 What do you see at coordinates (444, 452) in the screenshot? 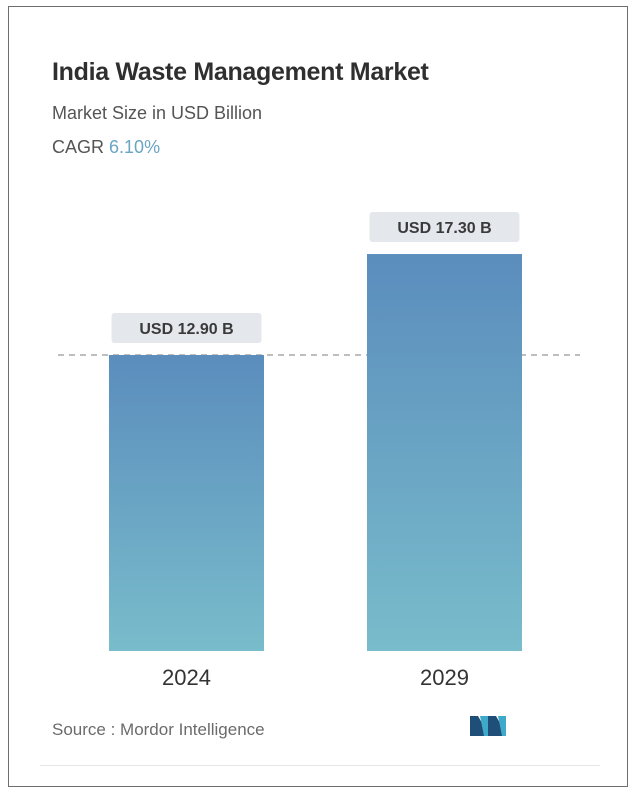
I see `bar-2029` at bounding box center [444, 452].